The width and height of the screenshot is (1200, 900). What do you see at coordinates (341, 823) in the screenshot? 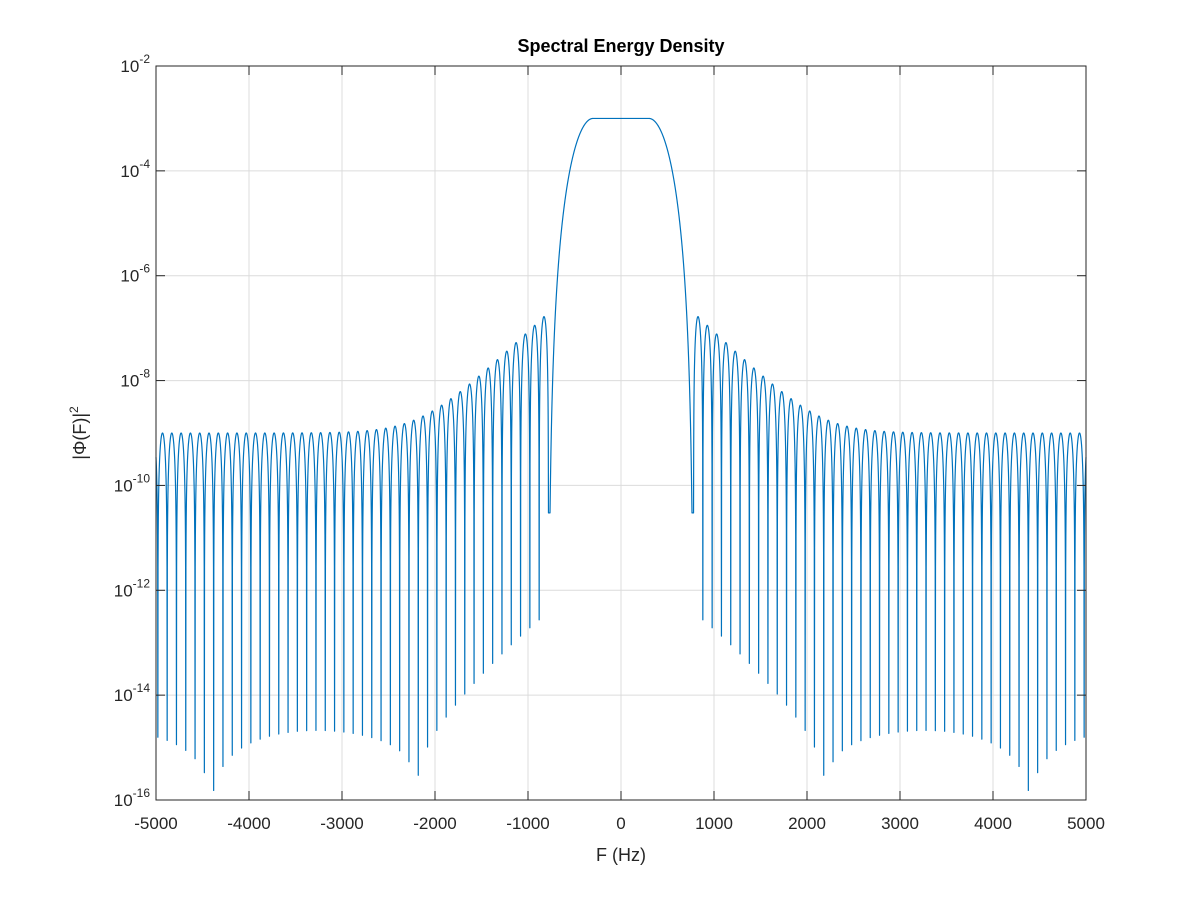
I see `x-tick-label: -3000` at bounding box center [341, 823].